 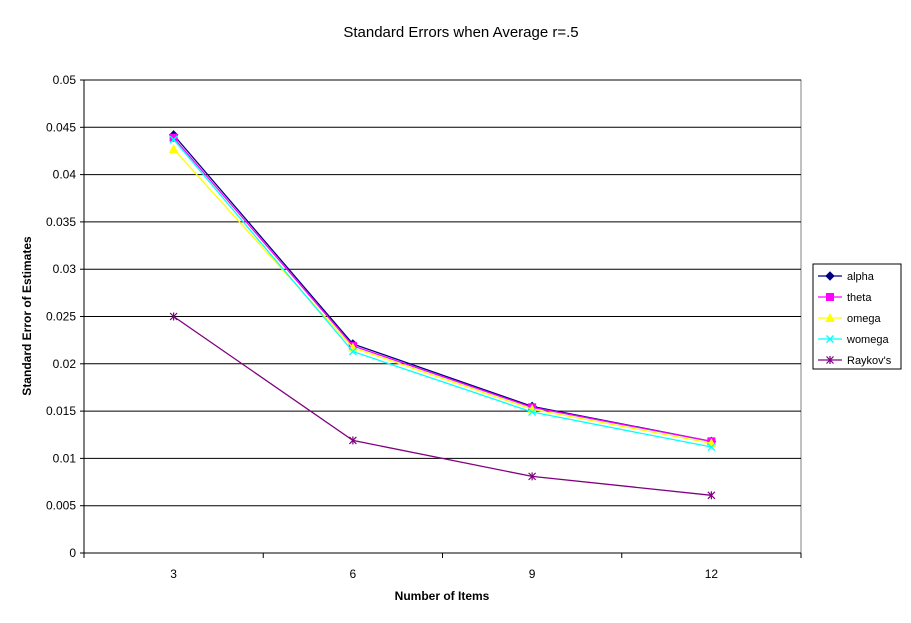 I want to click on y-tick-label: 0.045, so click(x=61, y=127).